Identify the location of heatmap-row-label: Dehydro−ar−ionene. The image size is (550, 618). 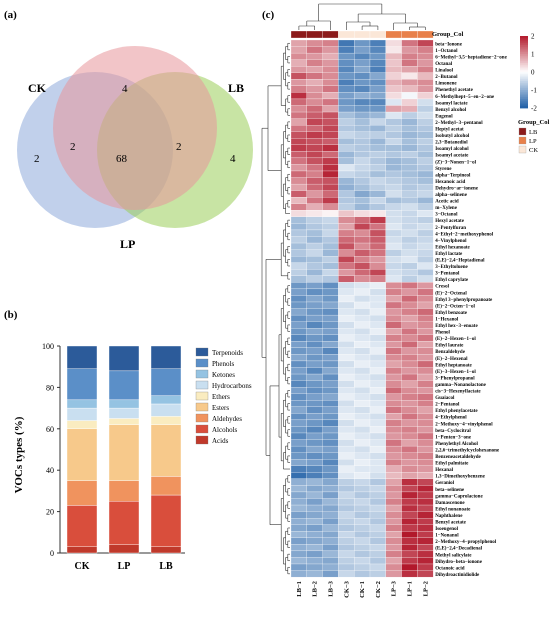
(457, 188).